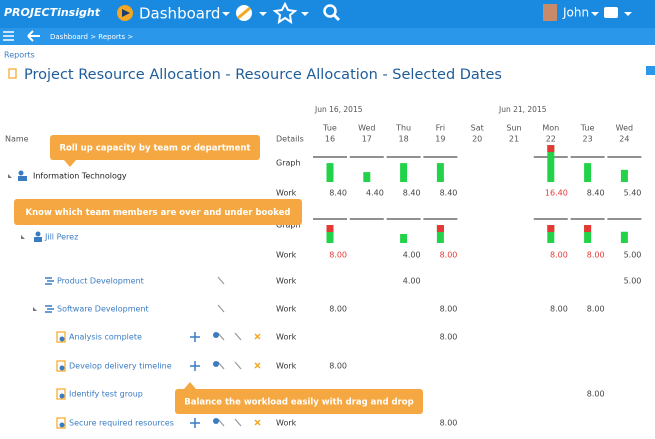  I want to click on search-icon, so click(330, 11).